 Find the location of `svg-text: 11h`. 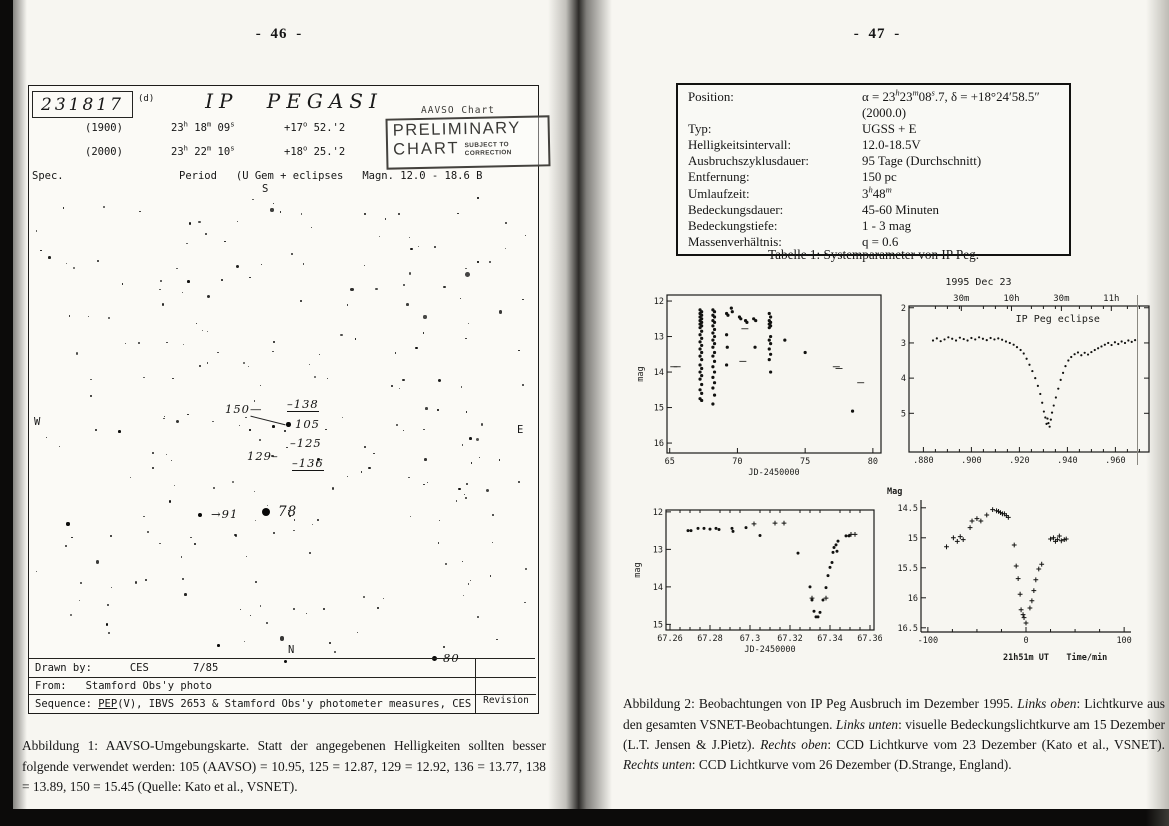

svg-text: 11h is located at coordinates (1111, 299).